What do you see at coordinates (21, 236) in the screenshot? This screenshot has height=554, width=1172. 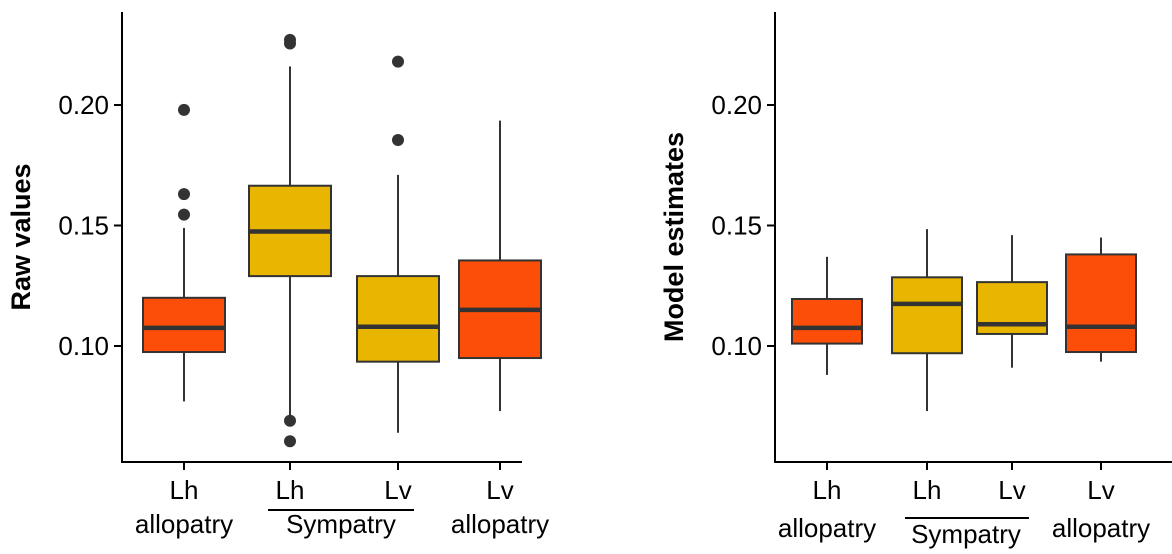 I see `y-axis-title: Raw values` at bounding box center [21, 236].